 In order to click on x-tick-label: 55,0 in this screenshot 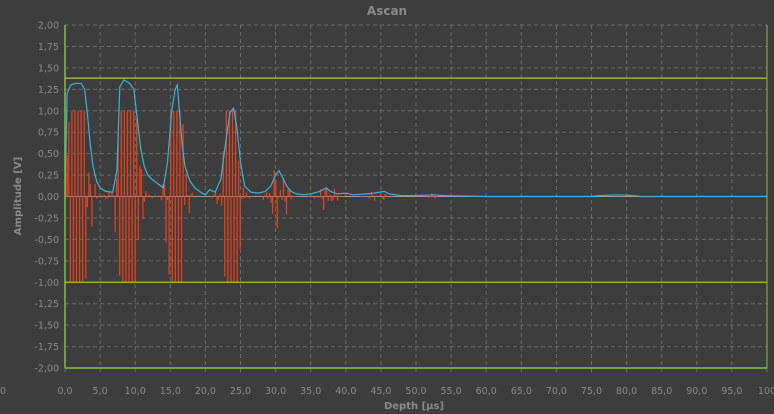, I will do `click(451, 391)`.